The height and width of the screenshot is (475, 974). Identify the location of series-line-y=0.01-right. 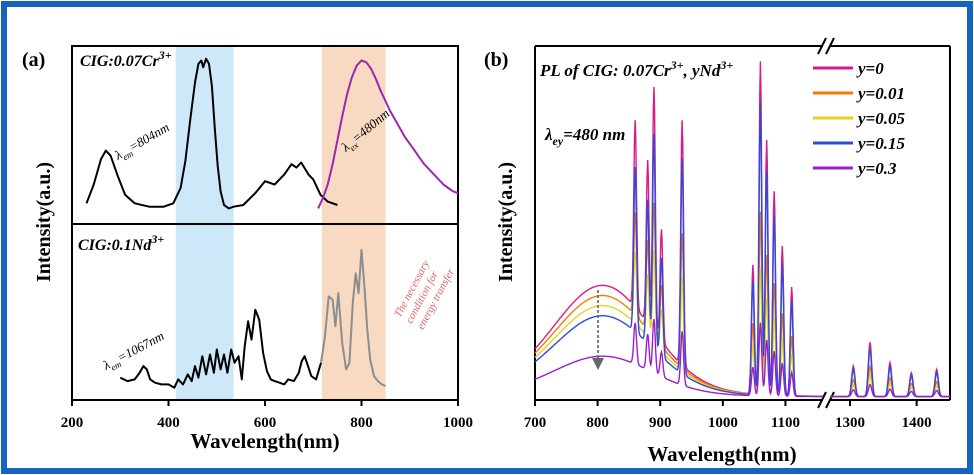
(890, 381).